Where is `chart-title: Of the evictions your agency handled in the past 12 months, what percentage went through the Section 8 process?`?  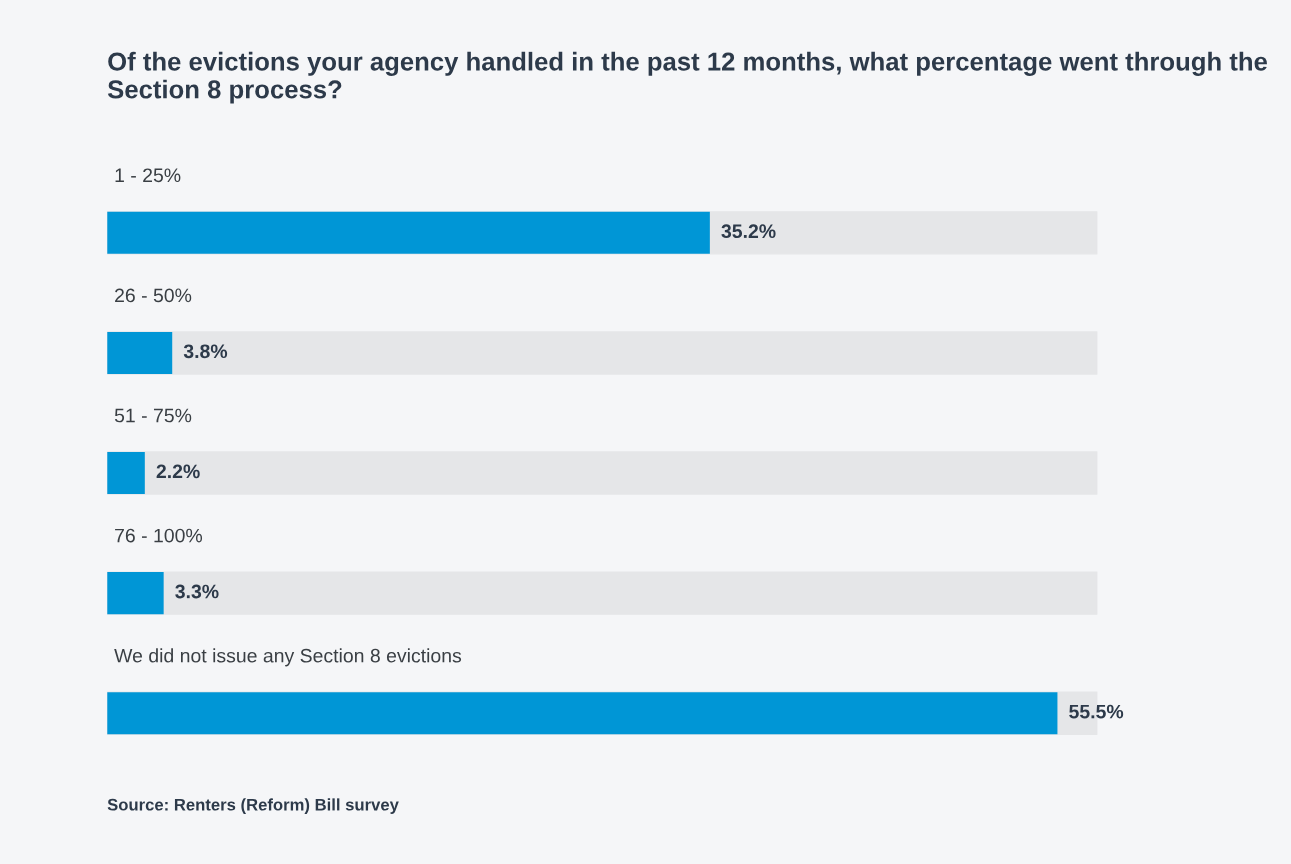
chart-title: Of the evictions your agency handled in the past 12 months, what percentage went through the Section 8 process? is located at coordinates (687, 77).